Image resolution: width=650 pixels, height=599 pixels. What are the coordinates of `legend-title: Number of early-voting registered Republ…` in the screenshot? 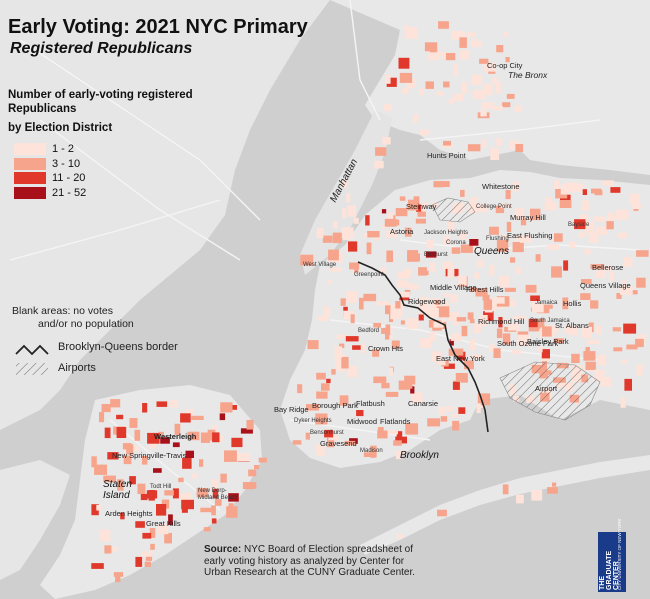 It's located at (100, 102).